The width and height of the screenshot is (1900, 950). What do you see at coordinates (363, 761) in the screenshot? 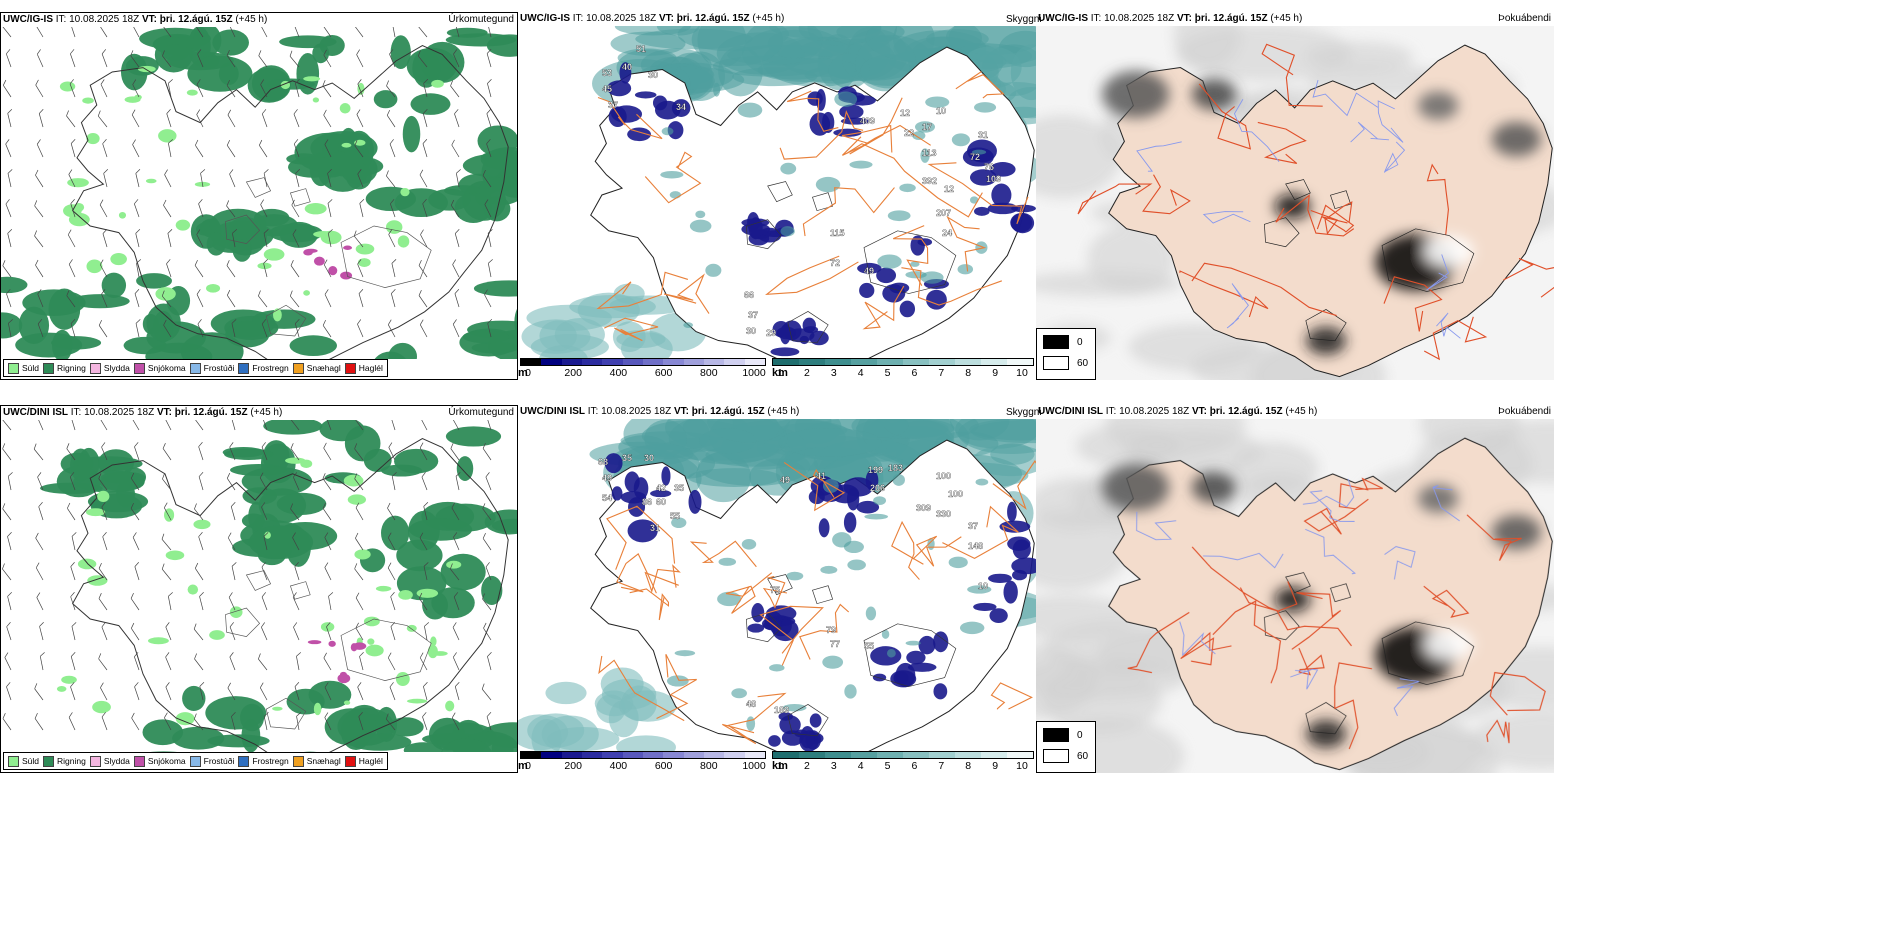
I see `legend-item-7: Haglél` at bounding box center [363, 761].